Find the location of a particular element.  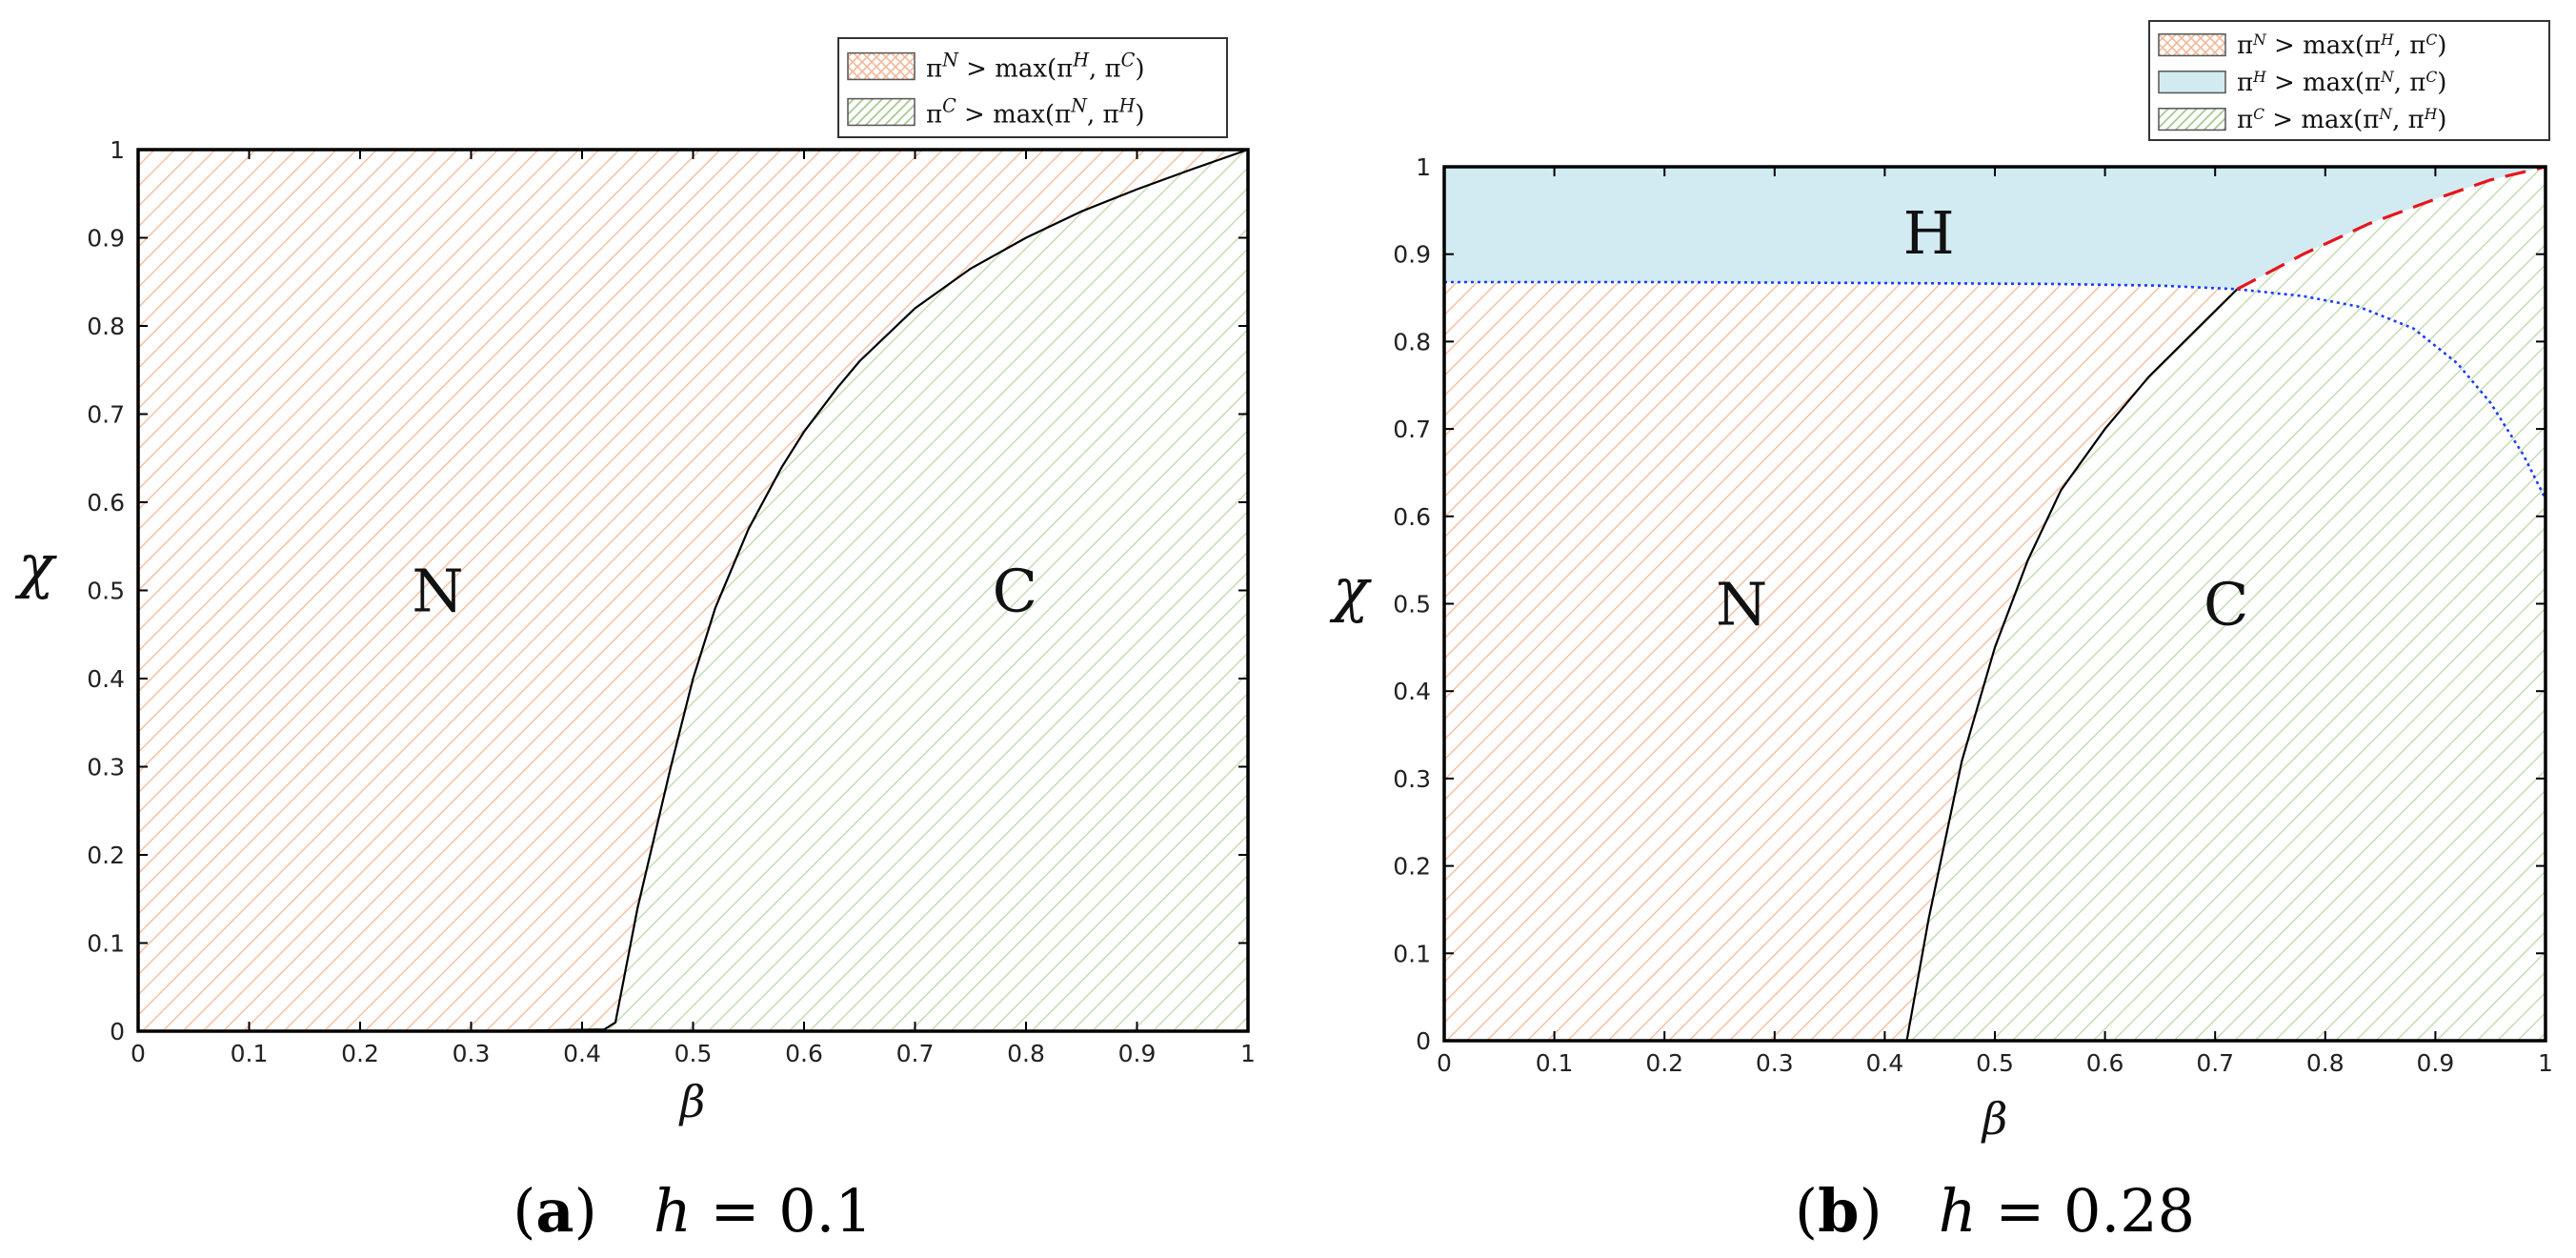

legend-label-H: πH > max(πN, πC) is located at coordinates (2342, 83).